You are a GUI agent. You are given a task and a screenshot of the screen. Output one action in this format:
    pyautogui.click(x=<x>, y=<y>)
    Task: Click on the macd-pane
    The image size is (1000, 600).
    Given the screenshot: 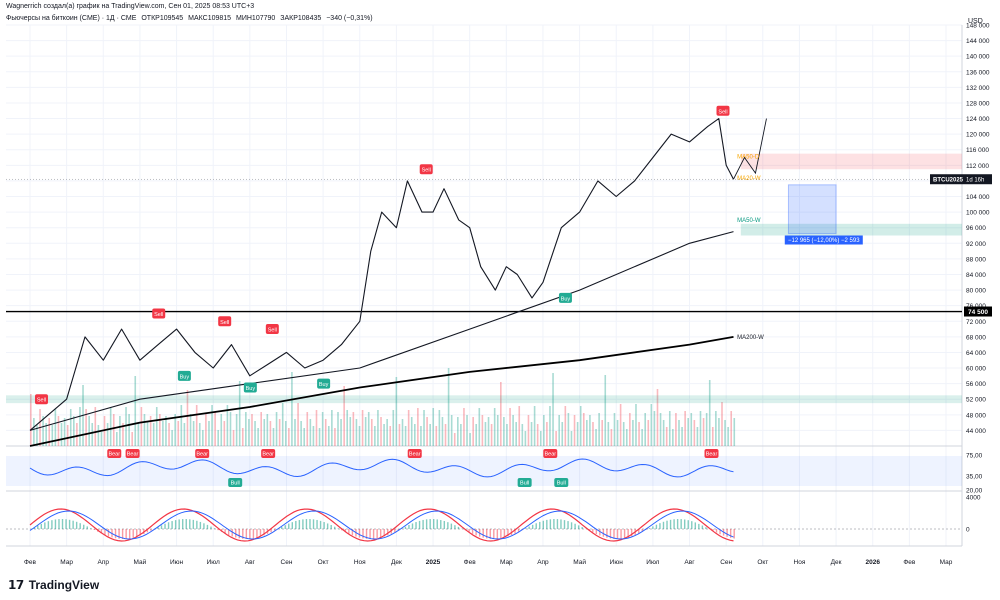 What is the action you would take?
    pyautogui.click(x=484, y=519)
    